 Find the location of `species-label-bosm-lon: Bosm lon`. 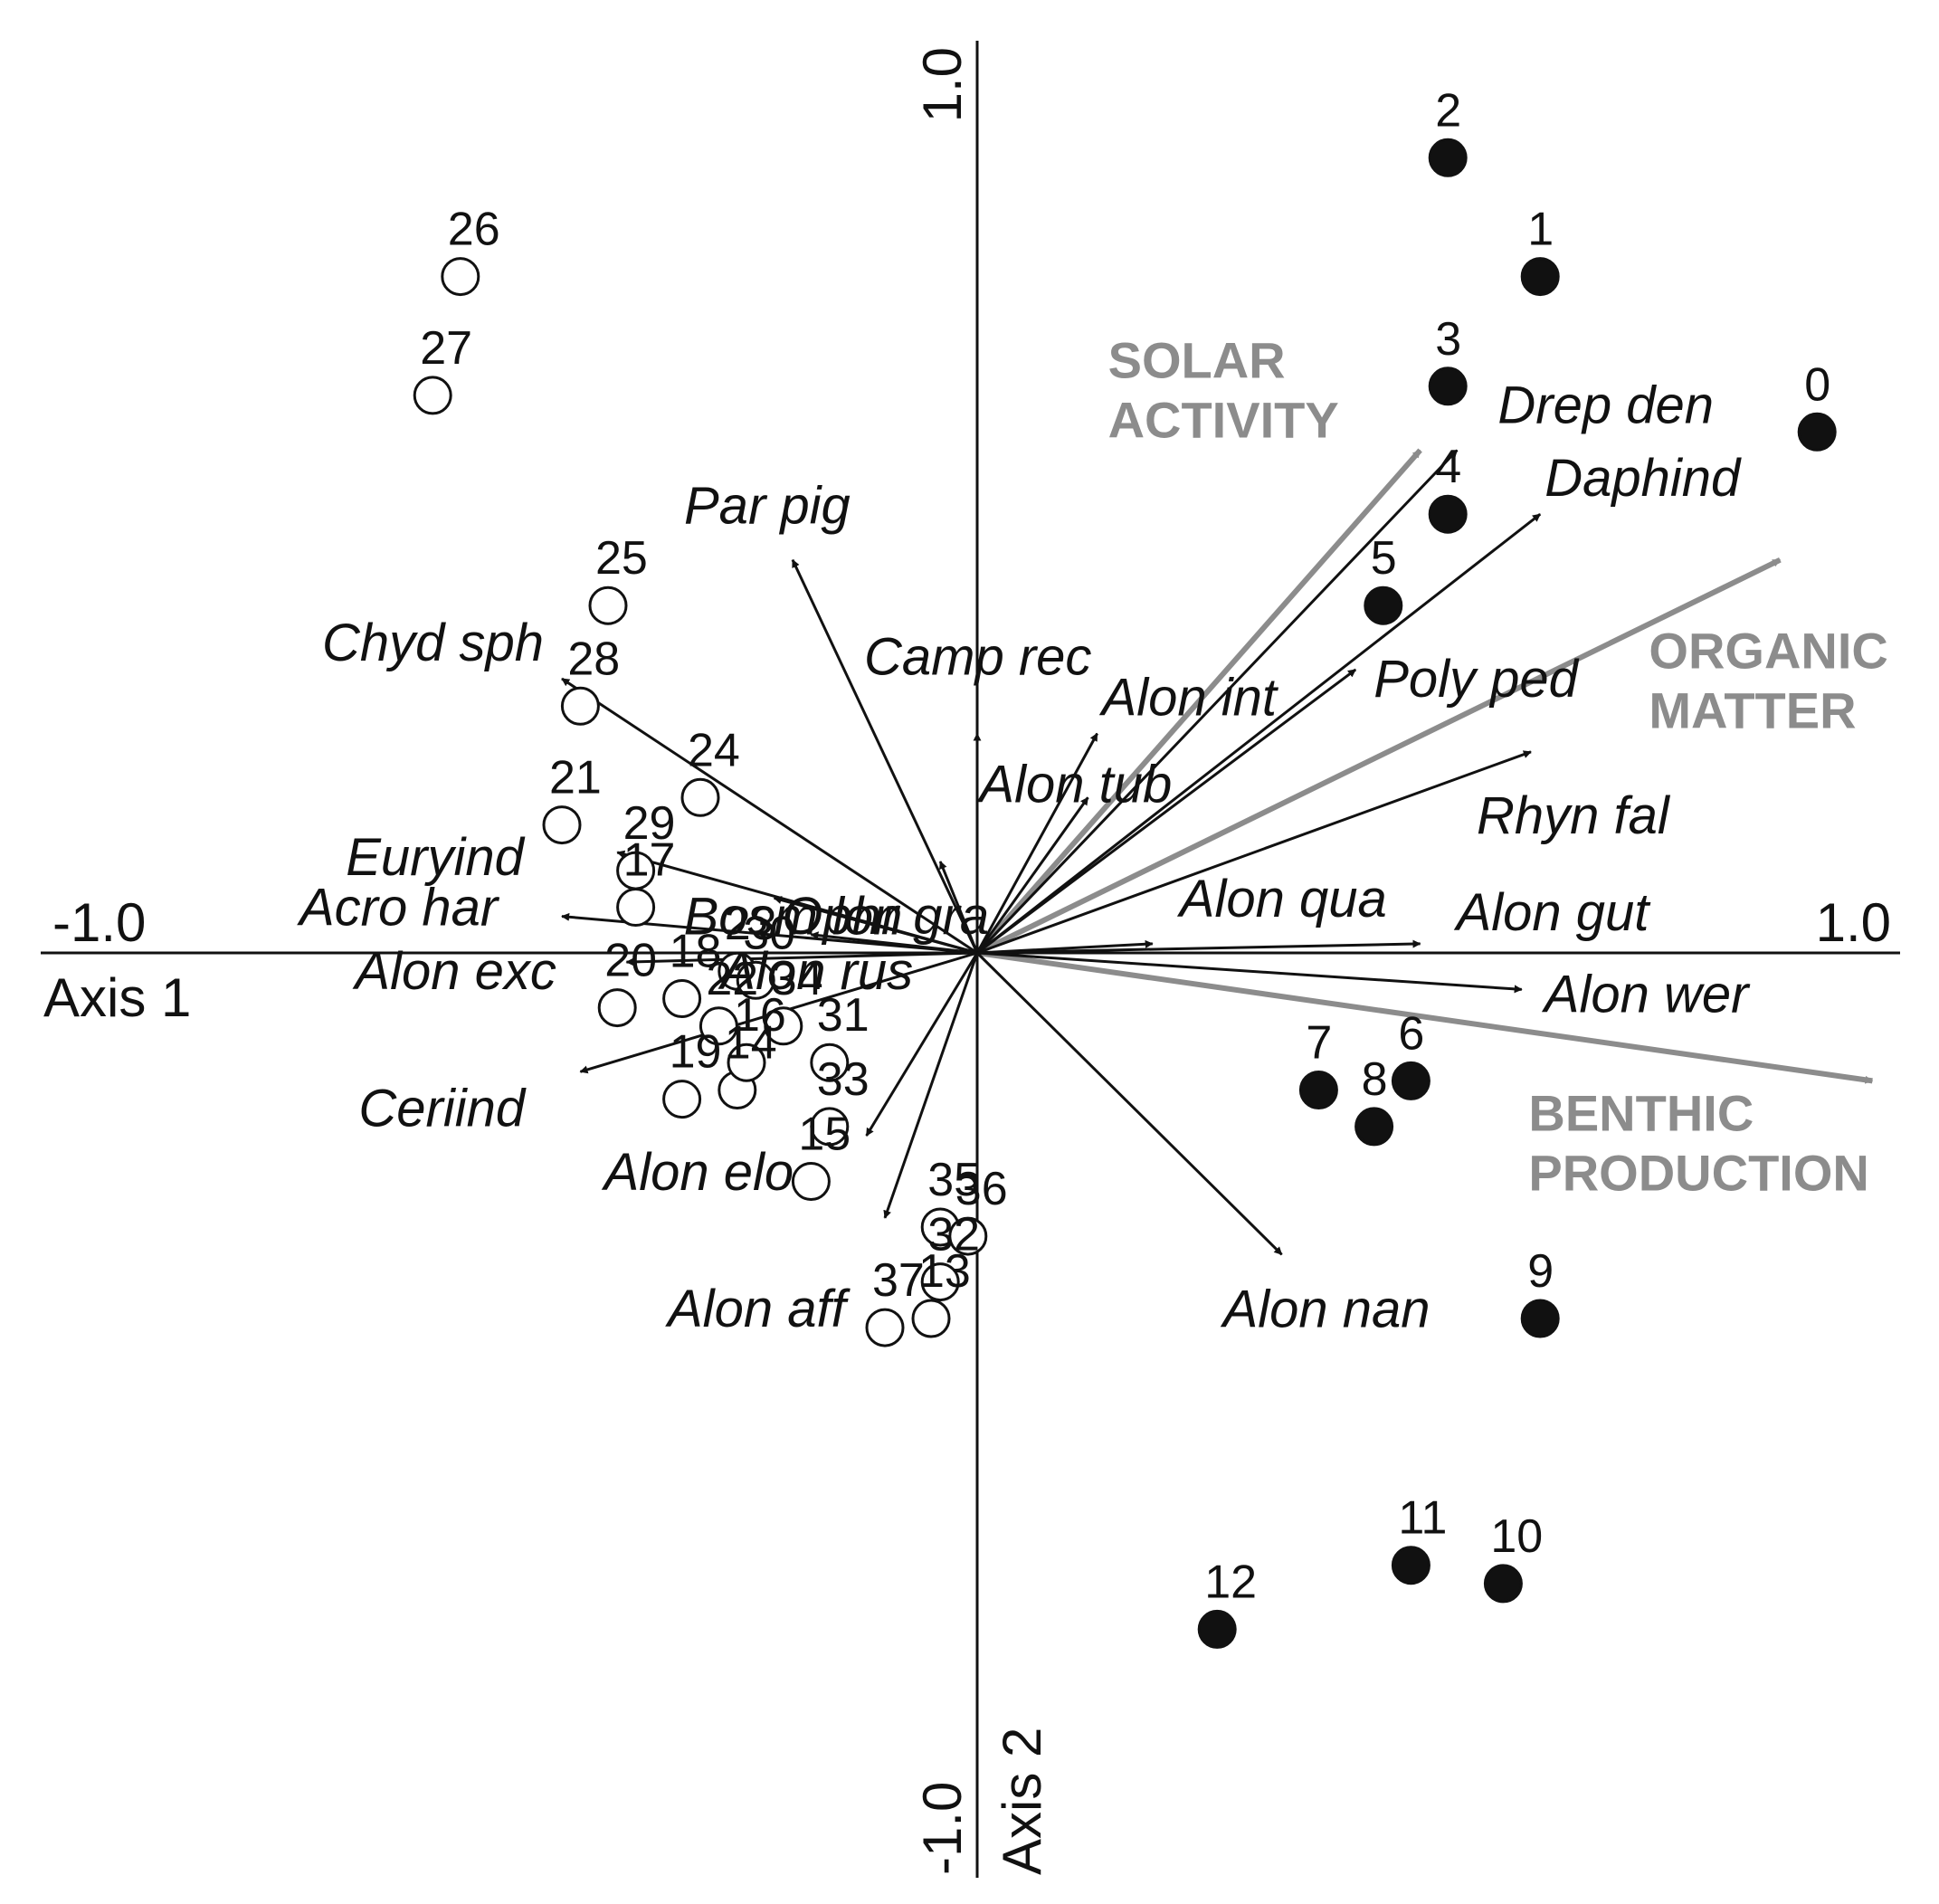

species-label-bosm-lon: Bosm lon is located at coordinates (793, 916).